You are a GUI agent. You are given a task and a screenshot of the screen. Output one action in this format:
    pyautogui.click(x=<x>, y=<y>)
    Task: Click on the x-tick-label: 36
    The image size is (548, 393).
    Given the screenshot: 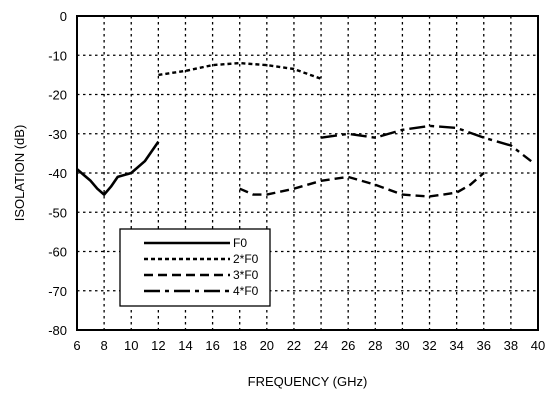 What is the action you would take?
    pyautogui.click(x=484, y=345)
    